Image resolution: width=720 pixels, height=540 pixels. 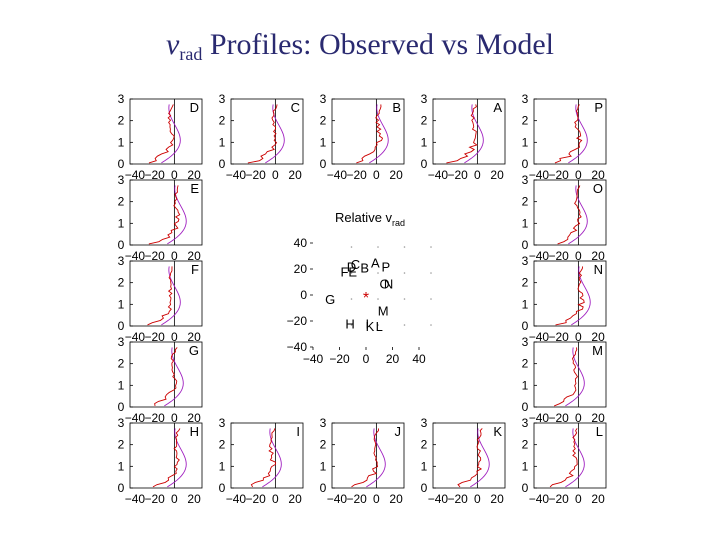 I want to click on page-title: vrad Profiles: Observed vs Model, so click(x=360, y=46).